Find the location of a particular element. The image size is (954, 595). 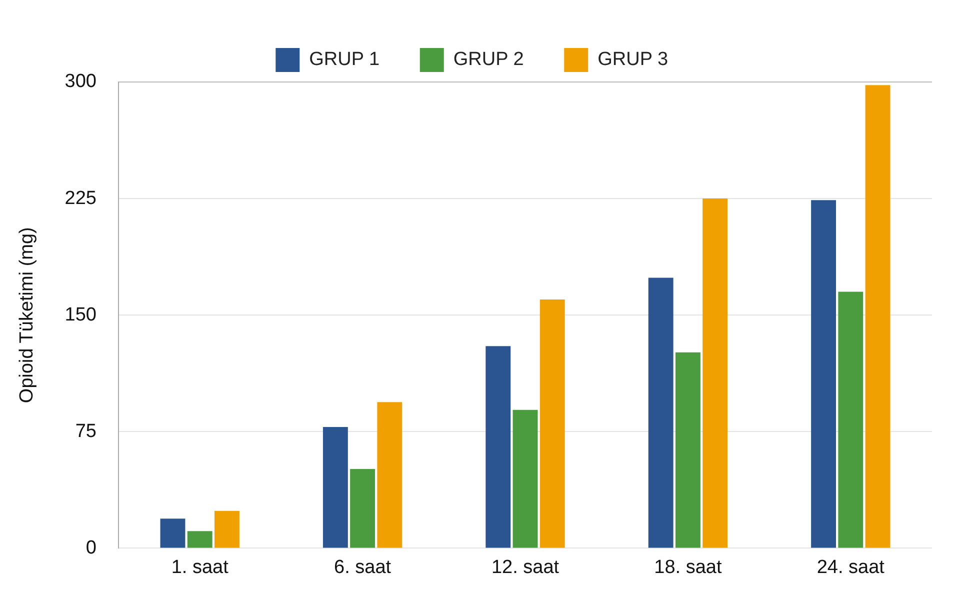

y-tick-label: 150 is located at coordinates (80, 315).